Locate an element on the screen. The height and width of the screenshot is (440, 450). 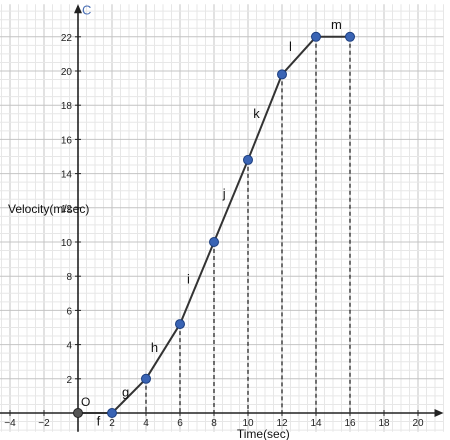
y-tick-label: 18 is located at coordinates (67, 106).